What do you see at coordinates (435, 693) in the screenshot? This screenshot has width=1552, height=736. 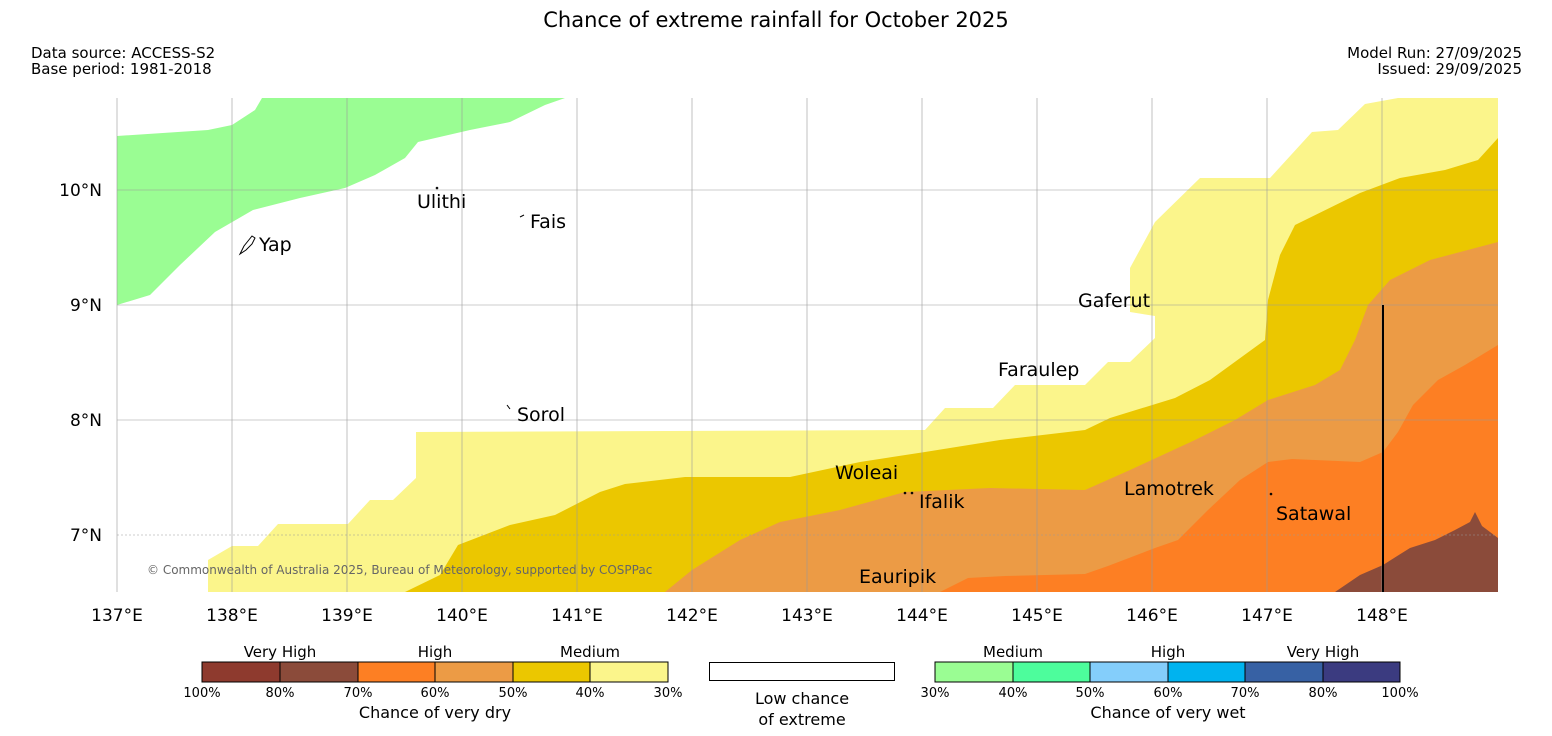 I see `dry-percent-label: 60%` at bounding box center [435, 693].